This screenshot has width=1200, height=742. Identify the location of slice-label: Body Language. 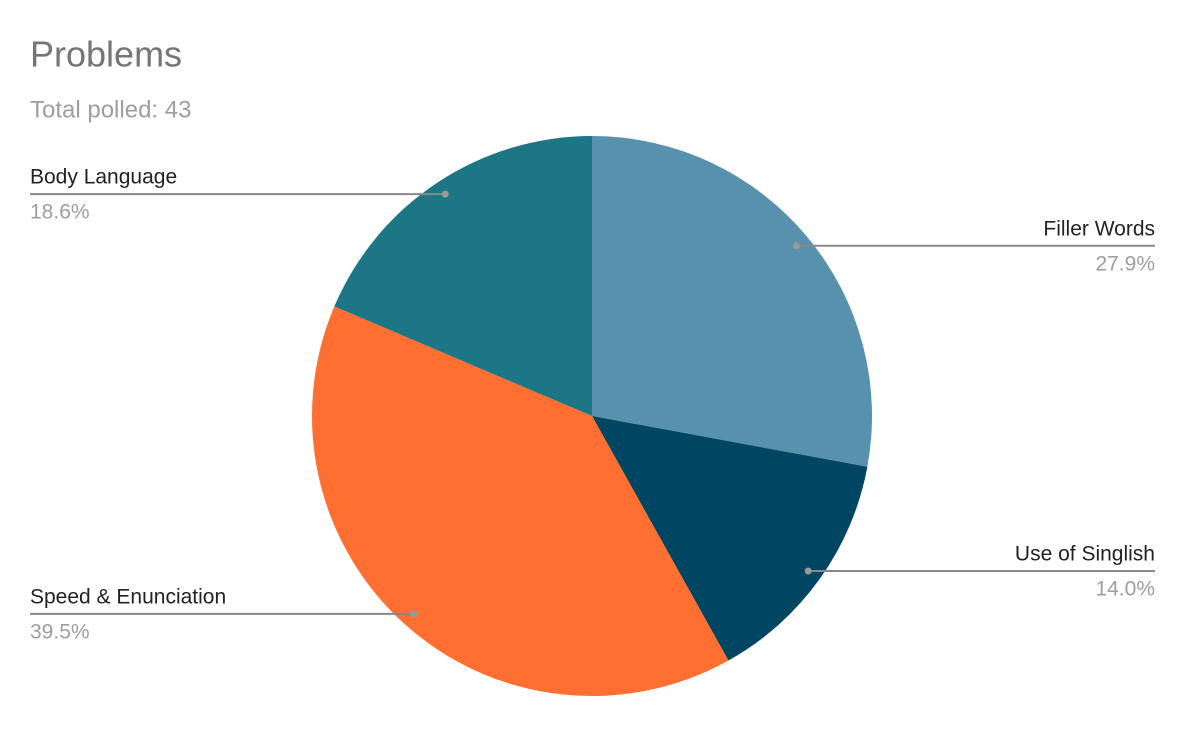
(103, 177).